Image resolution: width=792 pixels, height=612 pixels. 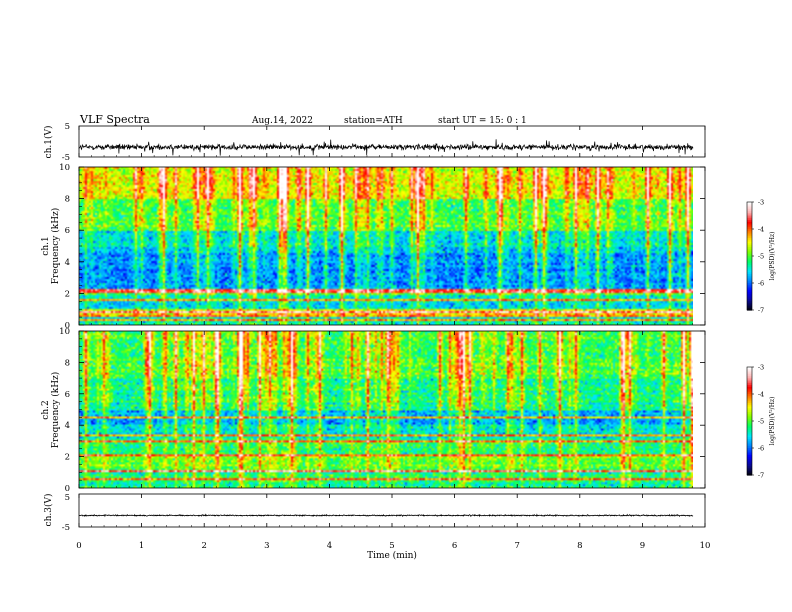 I want to click on ch2-spectrogram-ytick-label: 4, so click(x=67, y=426).